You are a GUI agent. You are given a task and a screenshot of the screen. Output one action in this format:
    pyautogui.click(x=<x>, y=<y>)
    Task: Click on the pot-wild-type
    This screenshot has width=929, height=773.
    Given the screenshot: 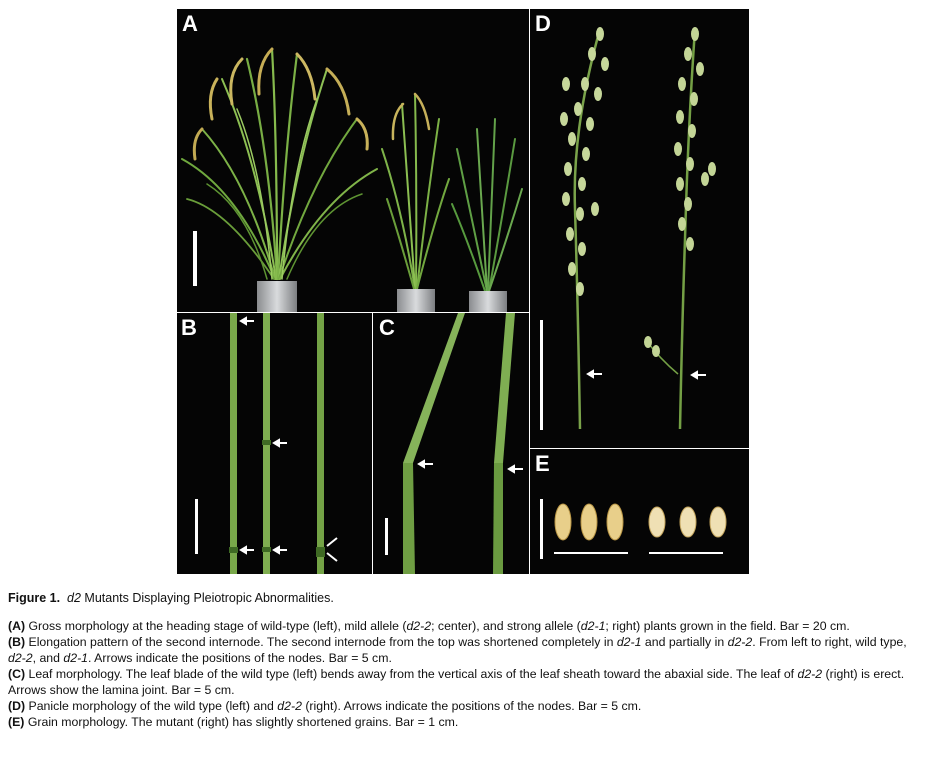 What is the action you would take?
    pyautogui.click(x=277, y=296)
    